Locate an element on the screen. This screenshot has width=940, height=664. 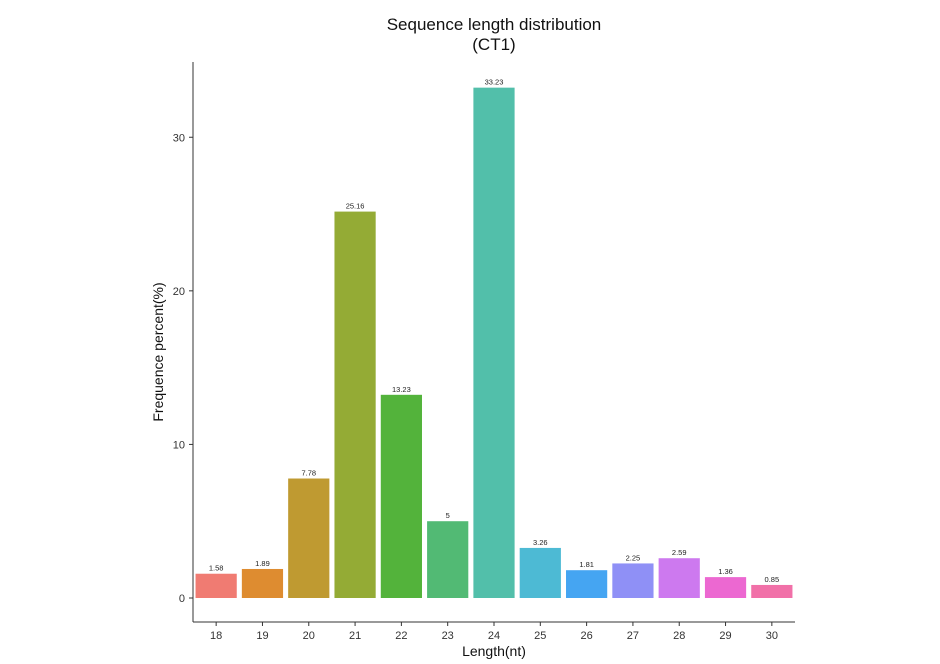
x-axis-ticks: 18 19 20 21 22 23 24 25 26 27 28 29 30 is located at coordinates (494, 632).